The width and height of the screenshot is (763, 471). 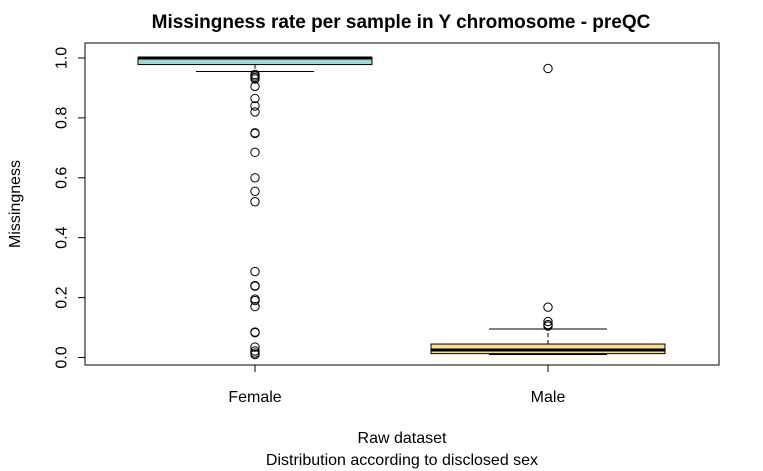 I want to click on y-tick-label-2: 0.4, so click(x=62, y=237).